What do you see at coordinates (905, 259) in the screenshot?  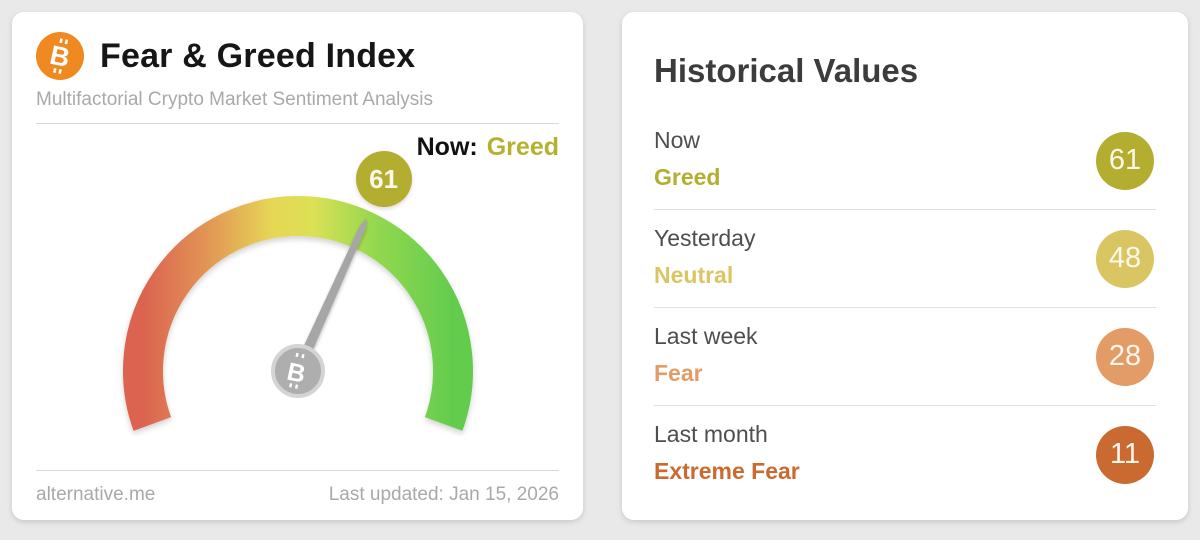 I see `history-row-yesterday: Yesterday Neutral 48` at bounding box center [905, 259].